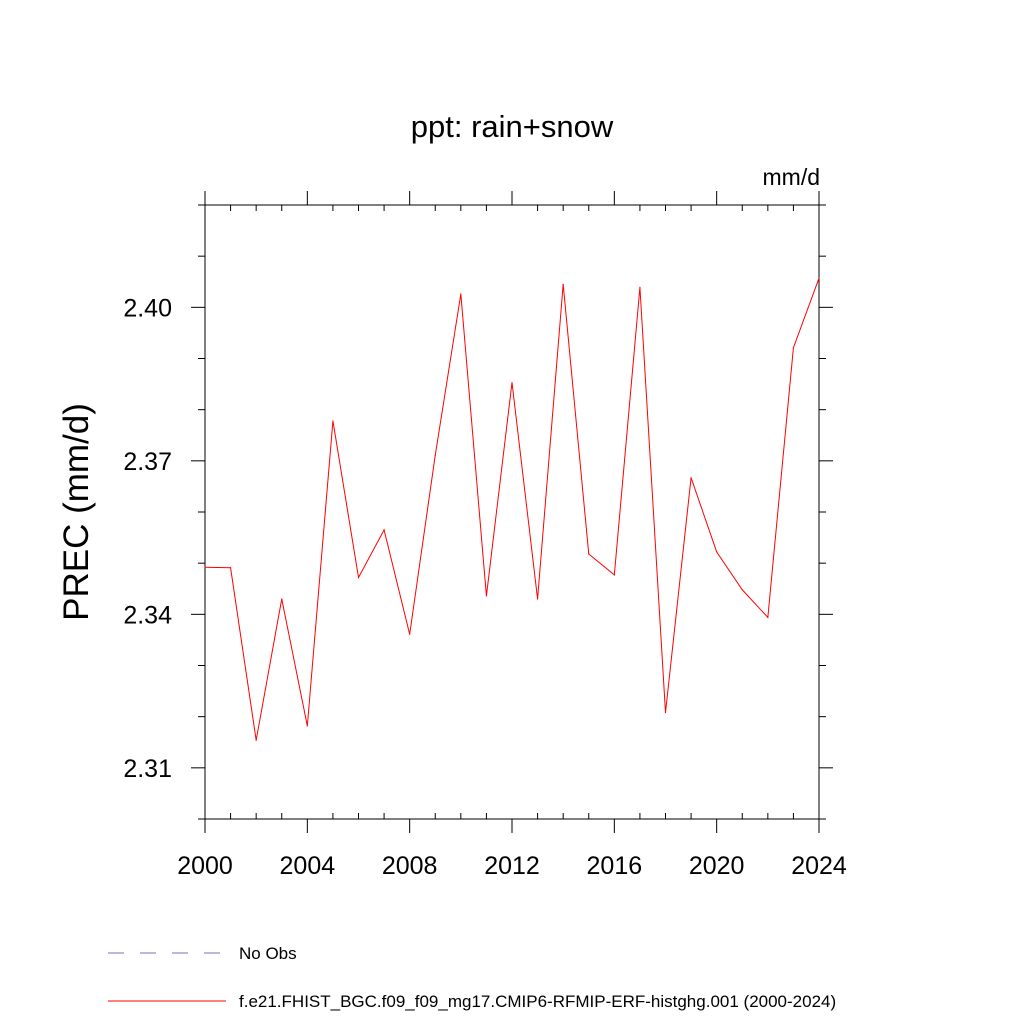 The height and width of the screenshot is (1024, 1024). I want to click on x-tick-label: 2008, so click(410, 866).